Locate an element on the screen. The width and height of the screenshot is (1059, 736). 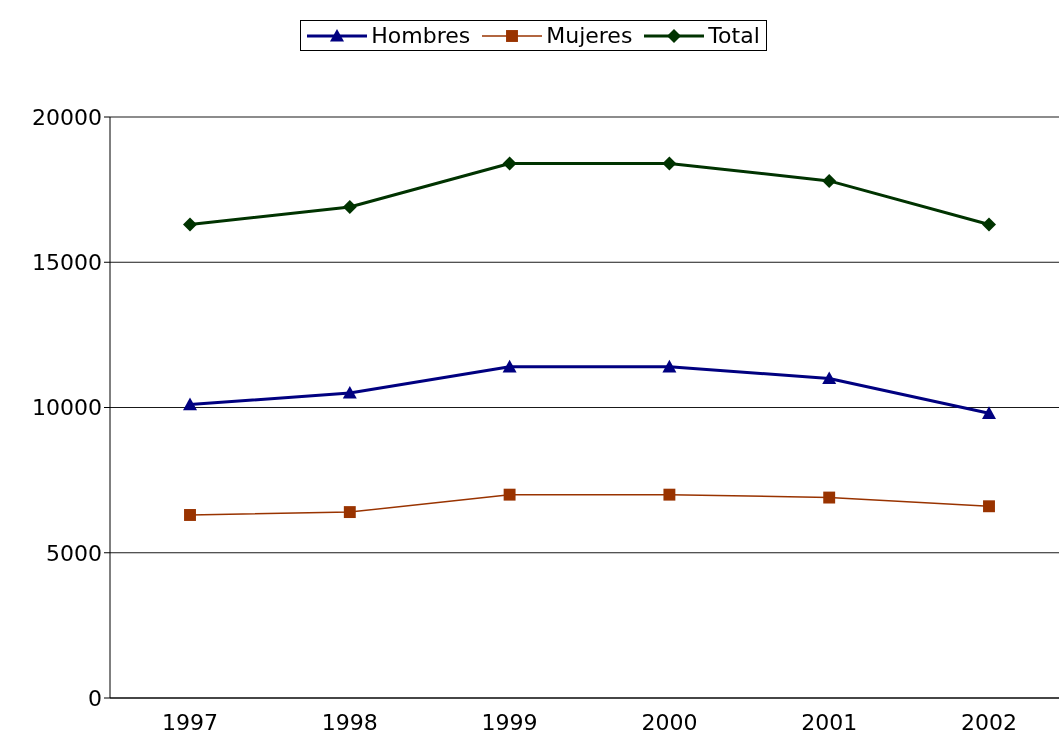
x-tick-label: 1998 is located at coordinates (349, 722).